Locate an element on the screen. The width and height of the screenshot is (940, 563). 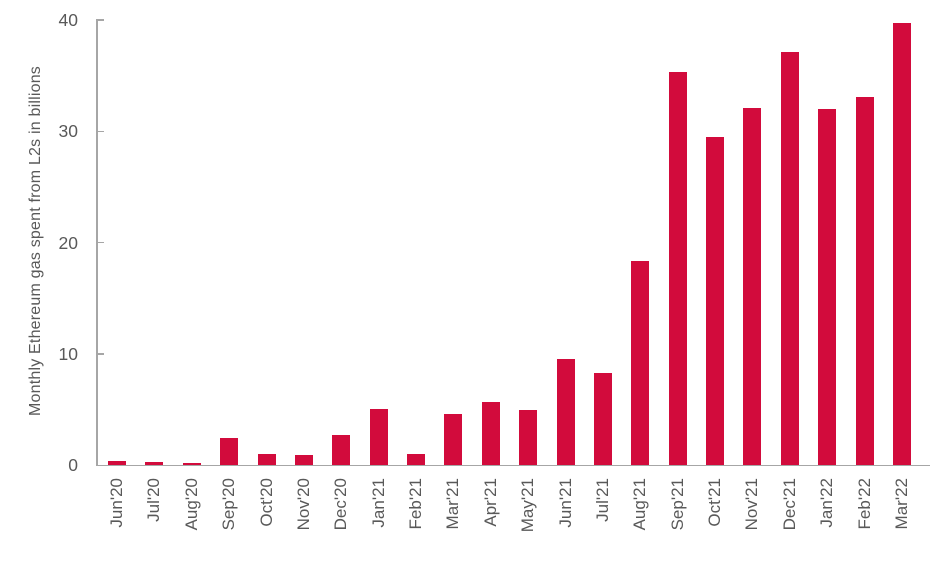
x-tick-label: Feb'22 is located at coordinates (864, 504).